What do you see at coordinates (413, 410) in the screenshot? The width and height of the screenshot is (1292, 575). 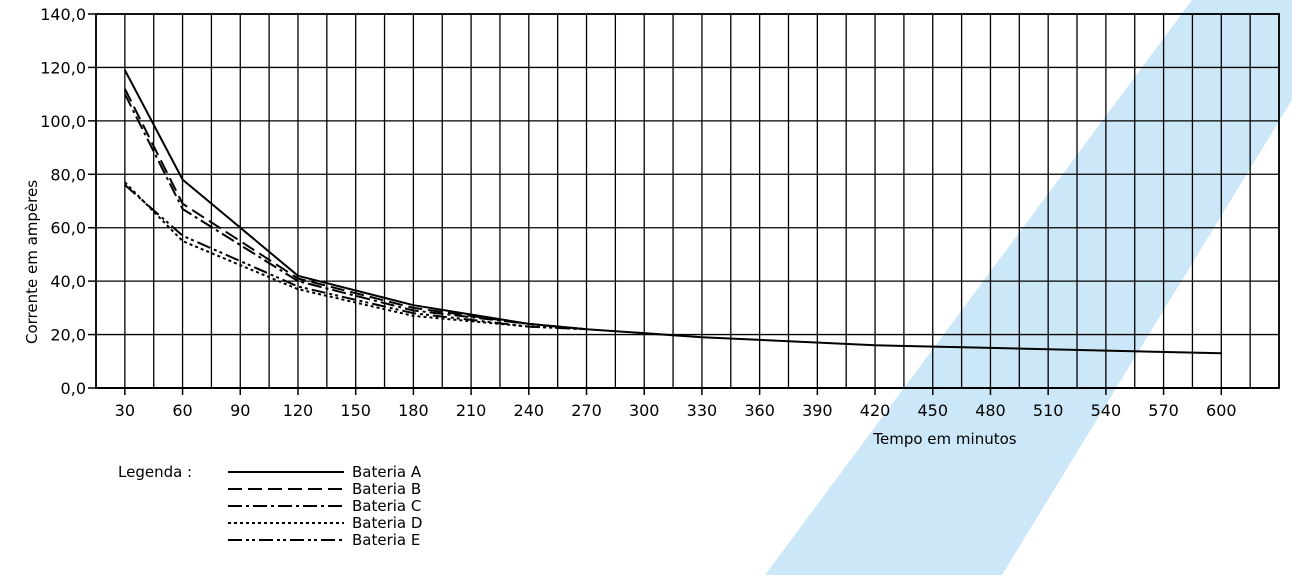 I see `x-tick-label: 180` at bounding box center [413, 410].